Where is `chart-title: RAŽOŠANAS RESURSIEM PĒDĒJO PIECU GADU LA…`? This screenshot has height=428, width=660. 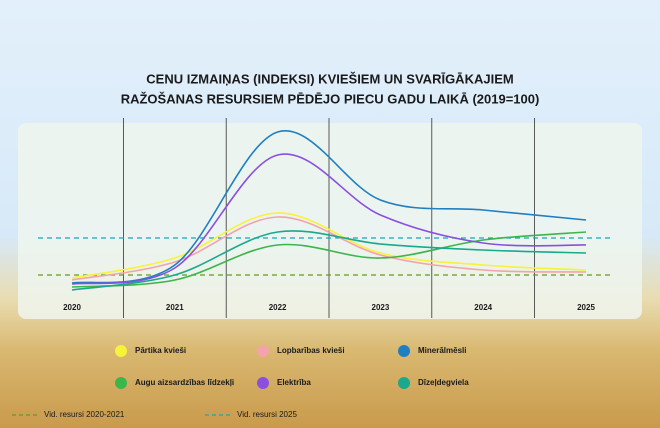 chart-title: RAŽOŠANAS RESURSIEM PĒDĒJO PIECU GADU LA… is located at coordinates (330, 98).